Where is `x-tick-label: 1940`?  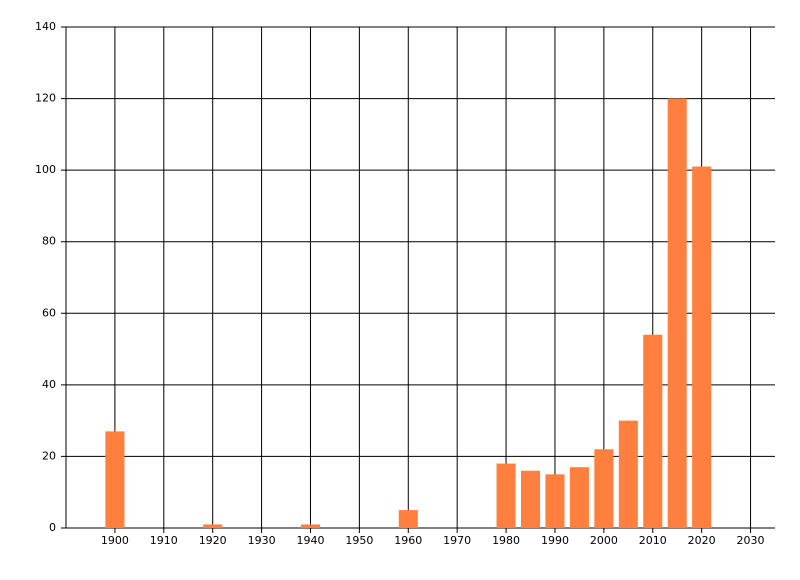 x-tick-label: 1940 is located at coordinates (310, 540).